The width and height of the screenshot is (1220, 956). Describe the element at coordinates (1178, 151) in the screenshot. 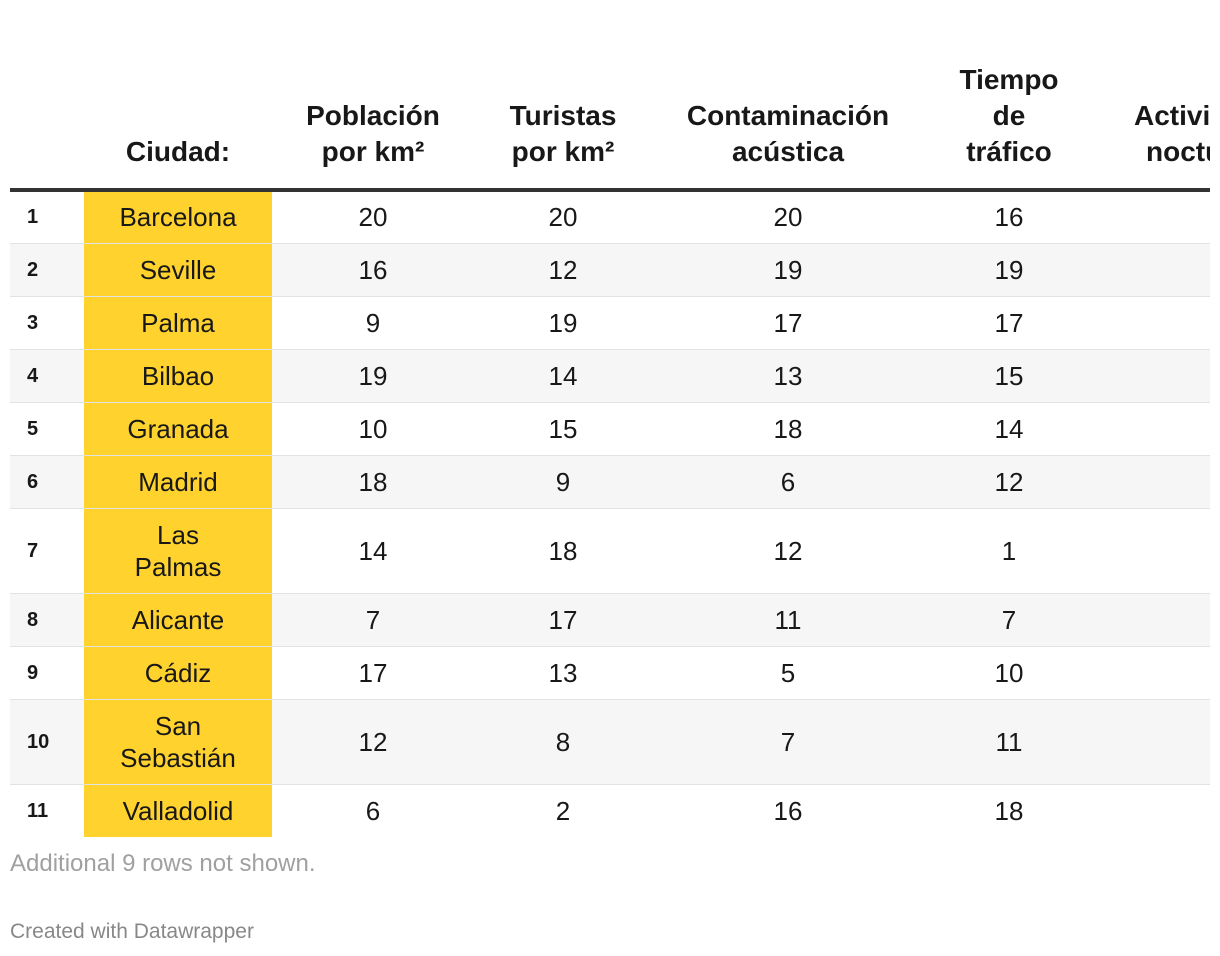

I see `header-actividad-line2: noctu` at that location.